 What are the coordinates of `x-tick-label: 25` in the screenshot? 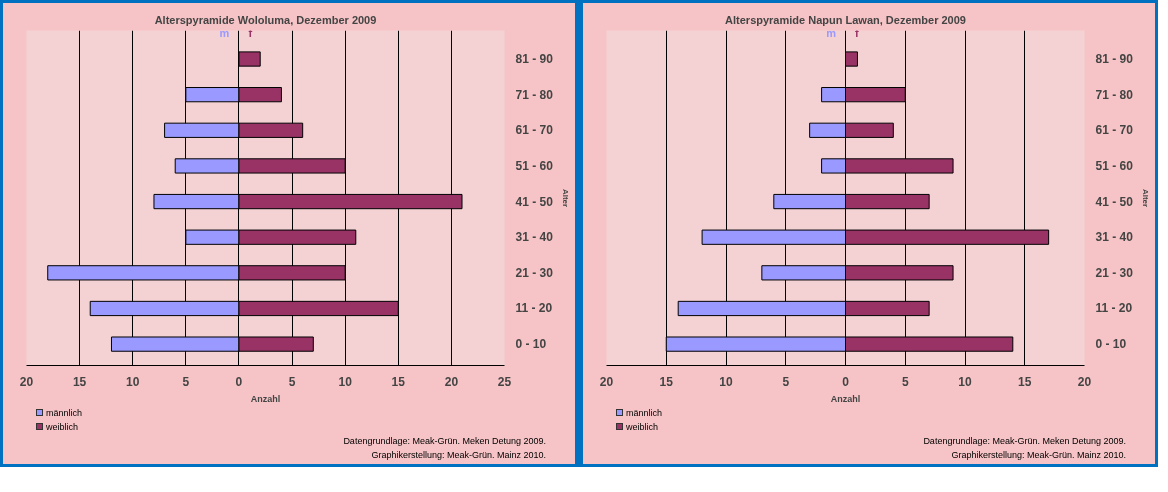 It's located at (504, 381).